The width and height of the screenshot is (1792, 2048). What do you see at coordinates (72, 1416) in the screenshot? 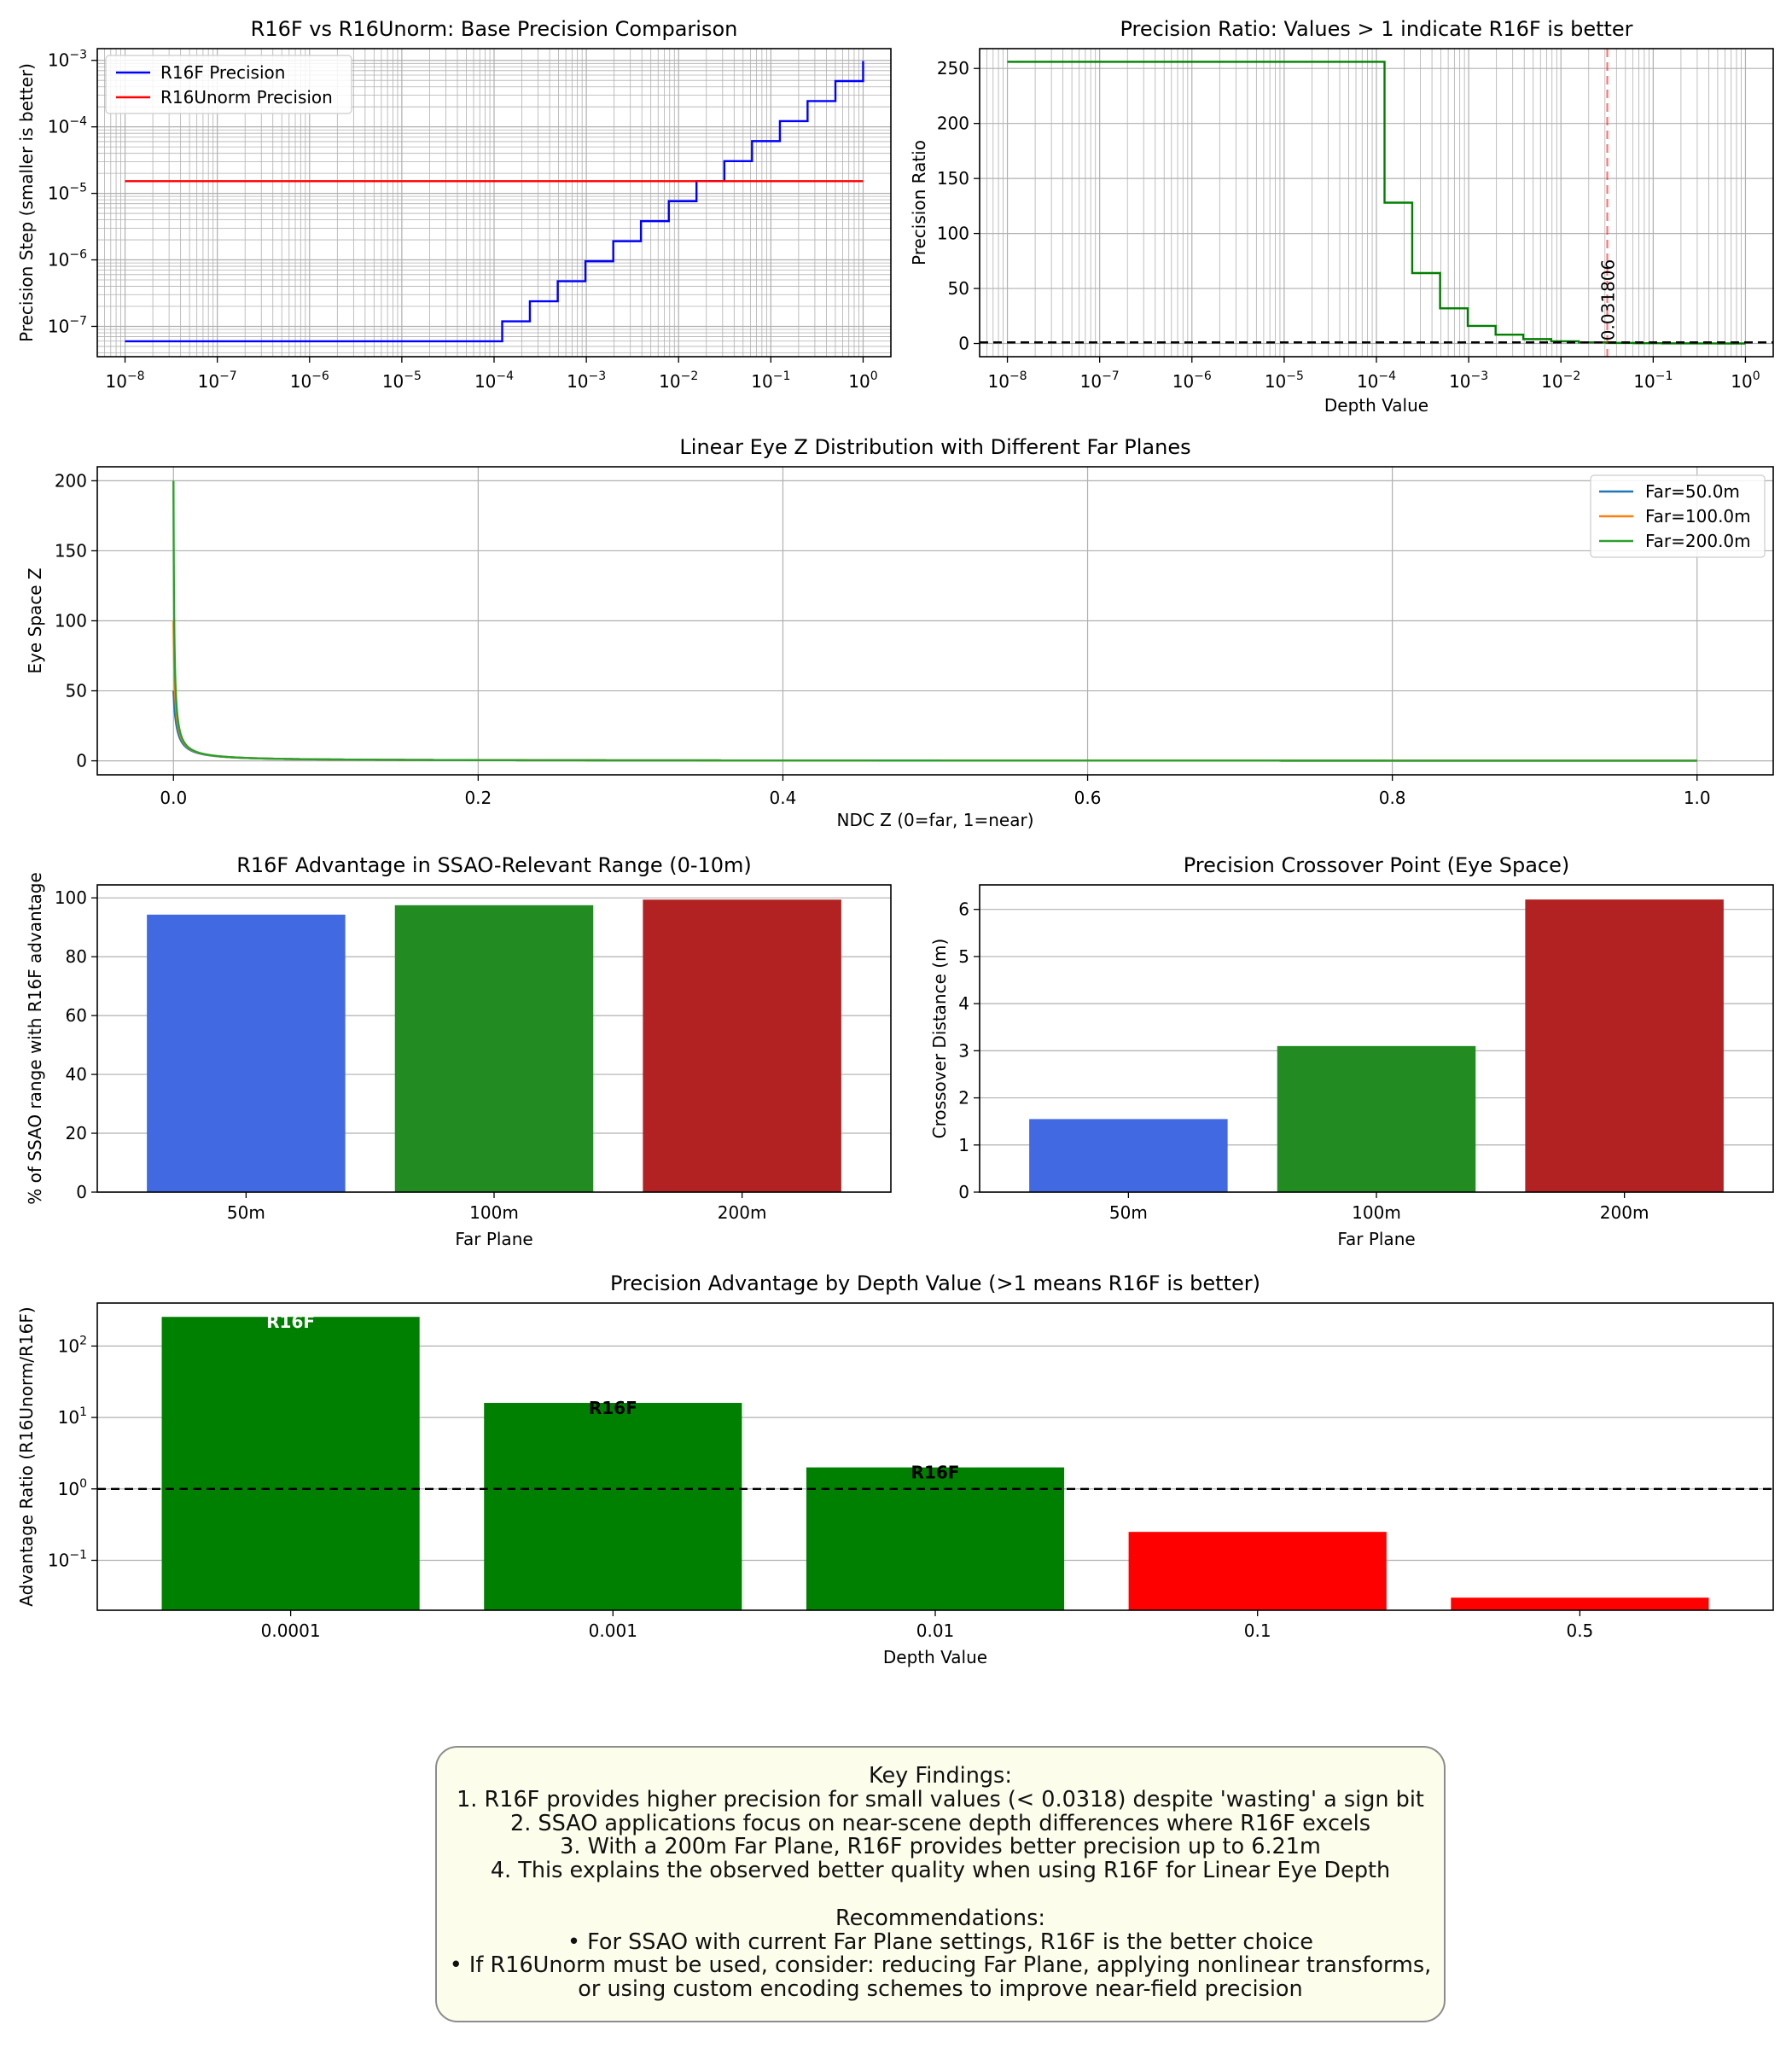
I see `c6-y-tick-label: 101` at bounding box center [72, 1416].